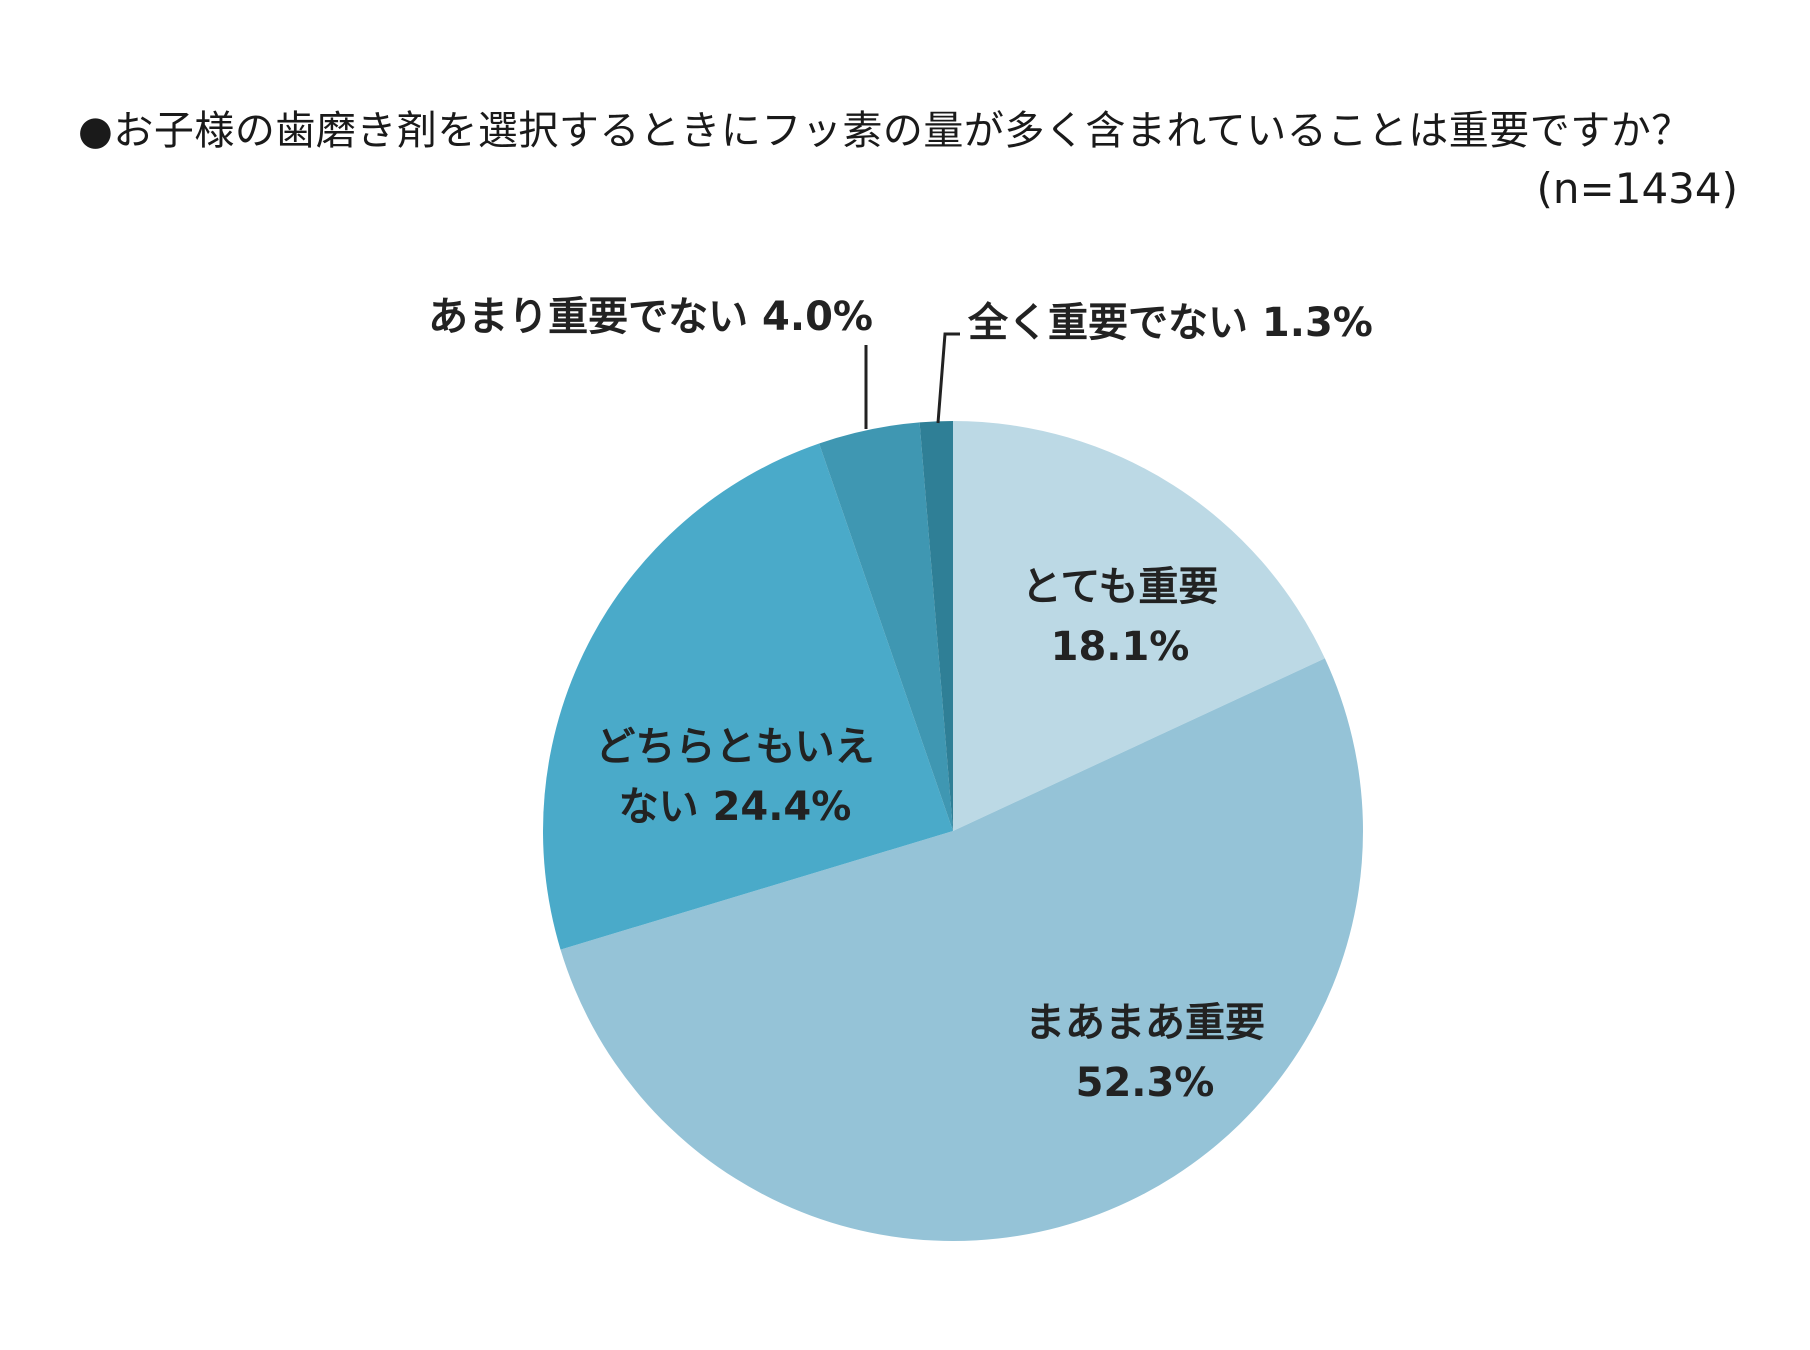  I want to click on slice-label-very-important: とても重要, so click(1120, 587).